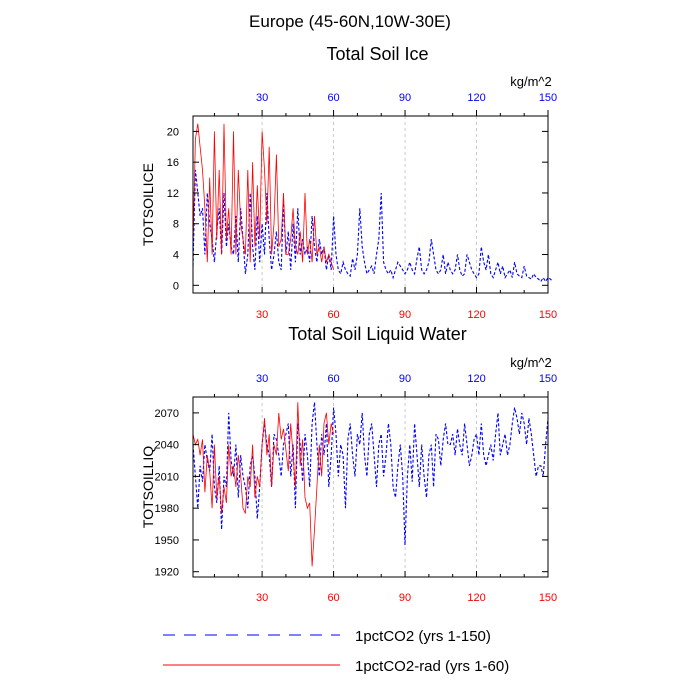 This screenshot has height=700, width=700. Describe the element at coordinates (176, 256) in the screenshot. I see `y-tick-label: 4` at that location.